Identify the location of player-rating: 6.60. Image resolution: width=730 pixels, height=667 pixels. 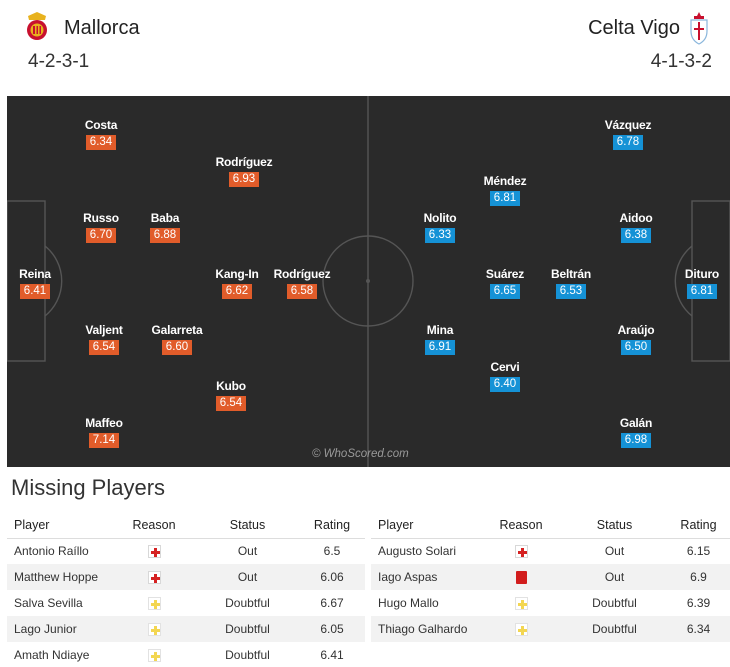
(177, 347).